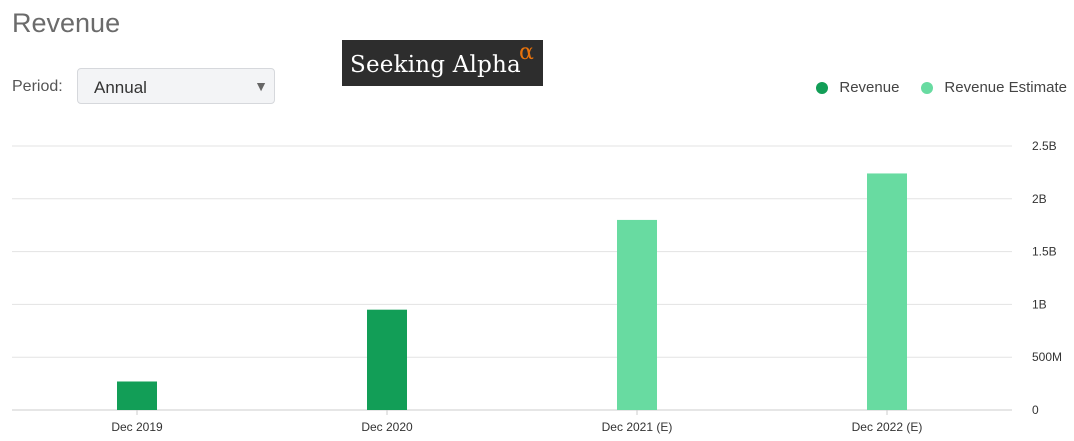 This screenshot has width=1074, height=441. Describe the element at coordinates (869, 87) in the screenshot. I see `legend-label: Revenue` at that location.